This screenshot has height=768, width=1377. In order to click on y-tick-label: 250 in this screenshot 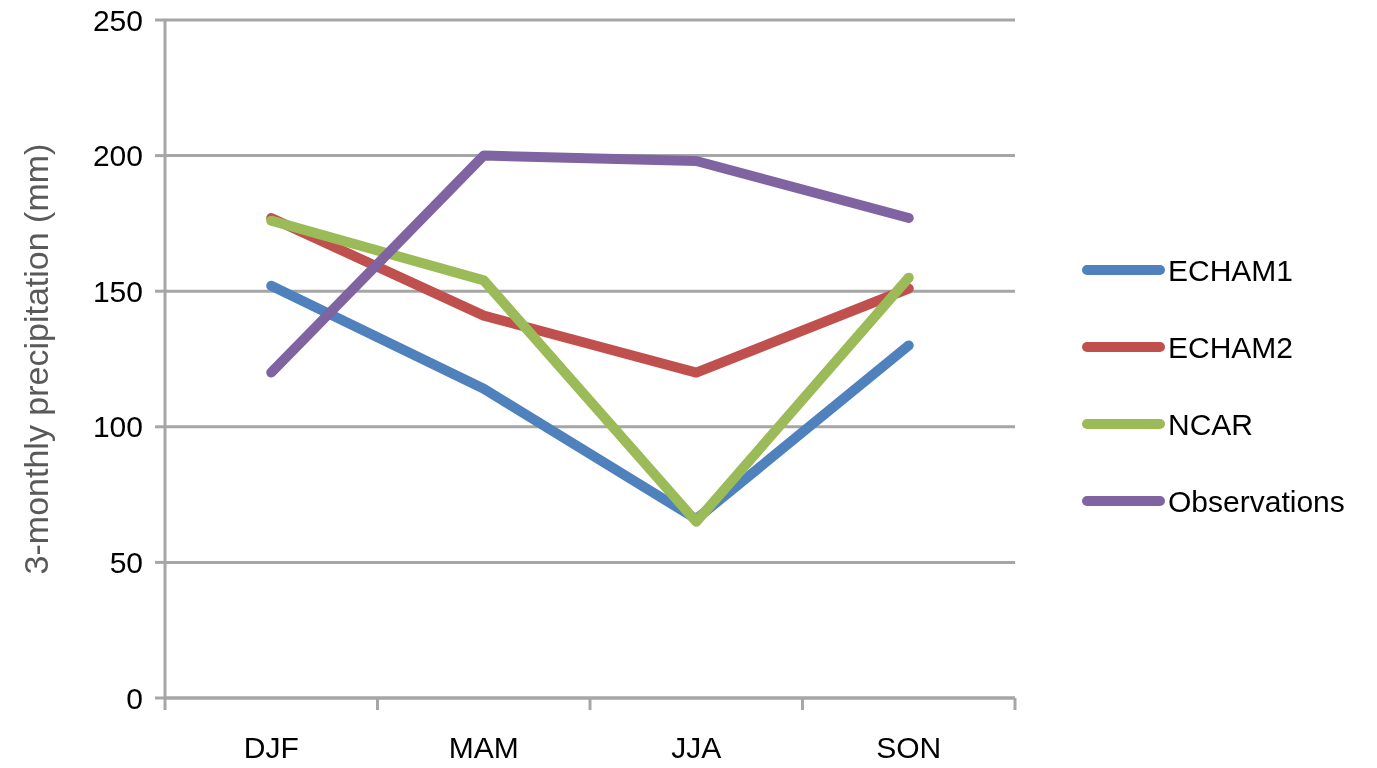, I will do `click(117, 20)`.